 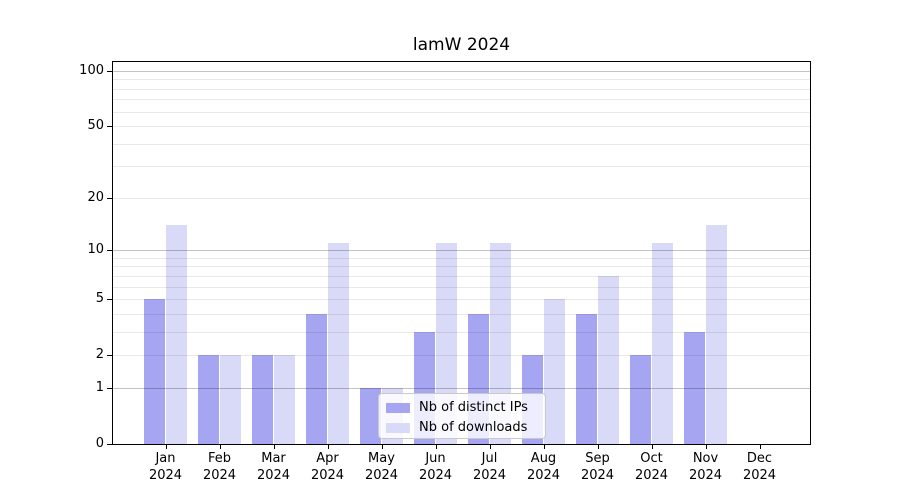 I want to click on legend-label-downloads: Nb of downloads, so click(x=473, y=427).